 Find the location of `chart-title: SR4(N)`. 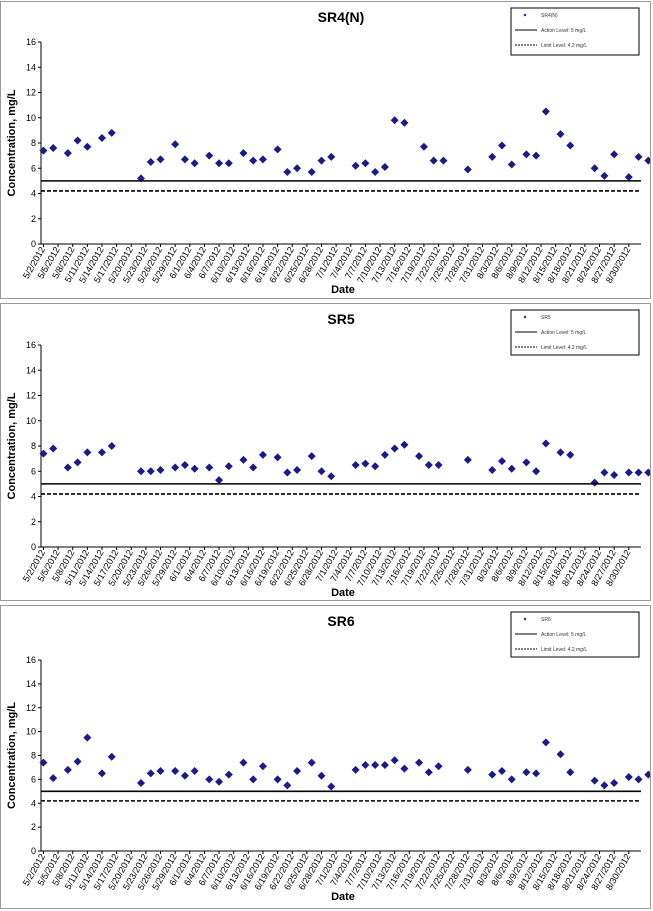

chart-title: SR4(N) is located at coordinates (341, 17).